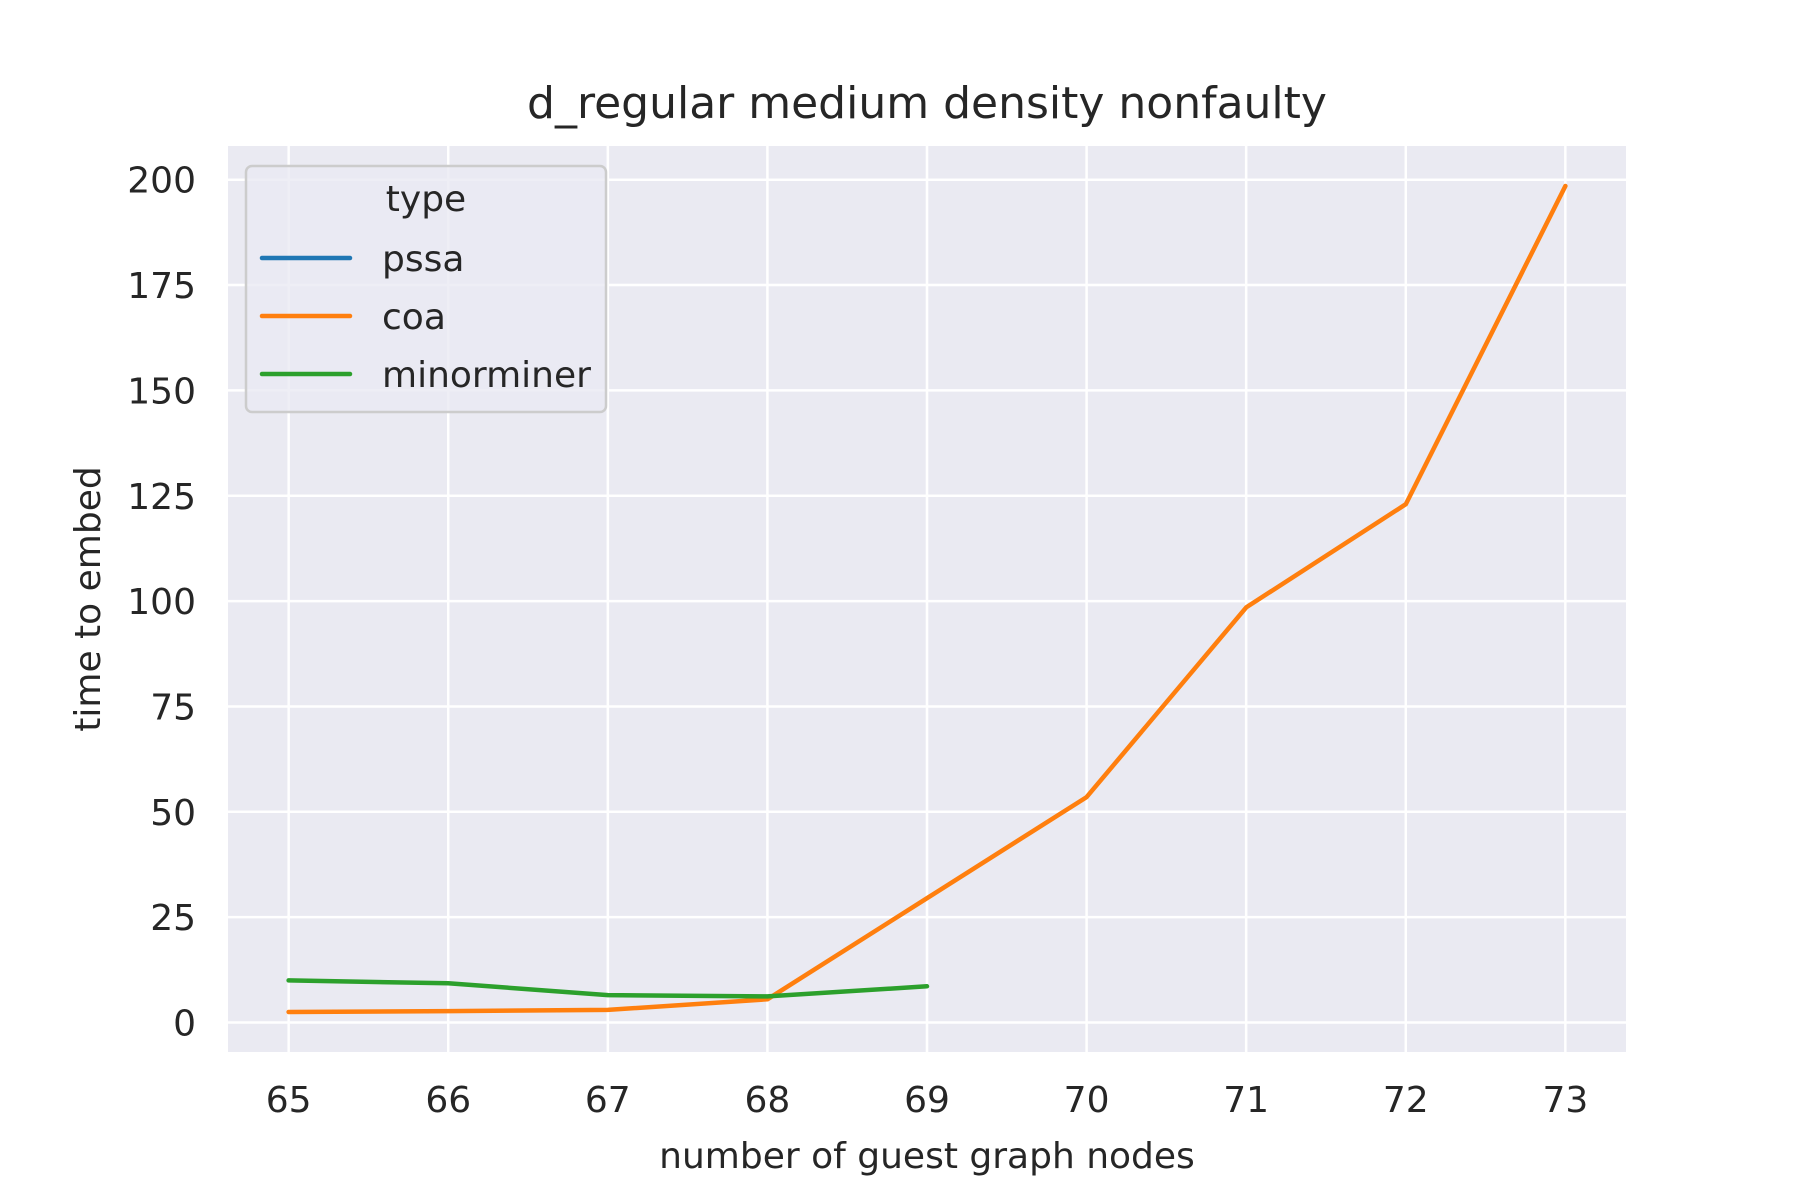  I want to click on y-tick-label: 75, so click(173, 707).